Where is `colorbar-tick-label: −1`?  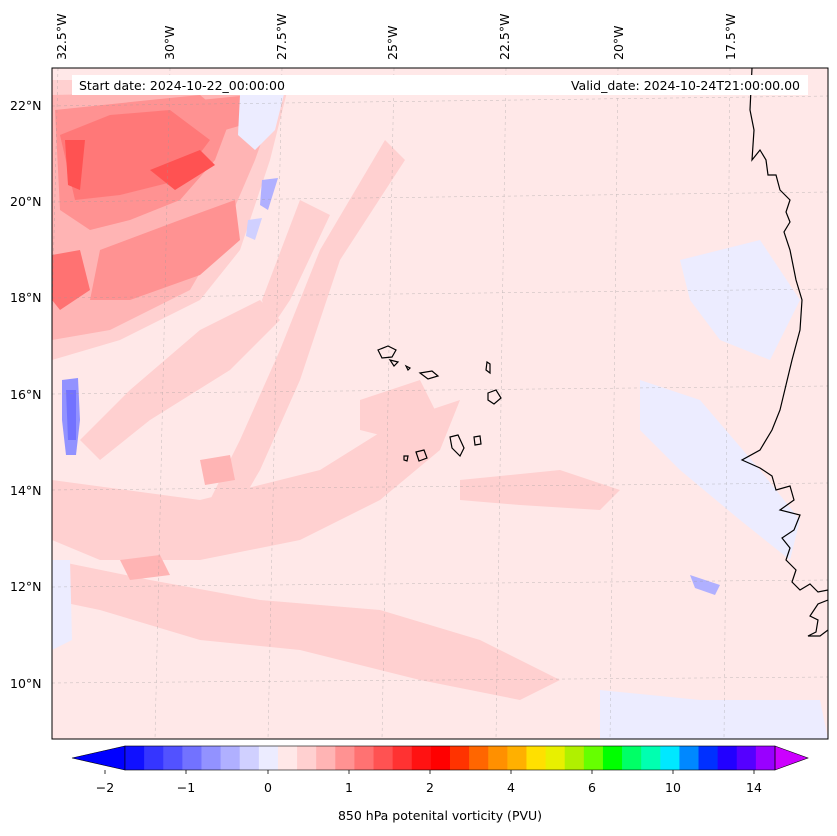 colorbar-tick-label: −1 is located at coordinates (186, 787).